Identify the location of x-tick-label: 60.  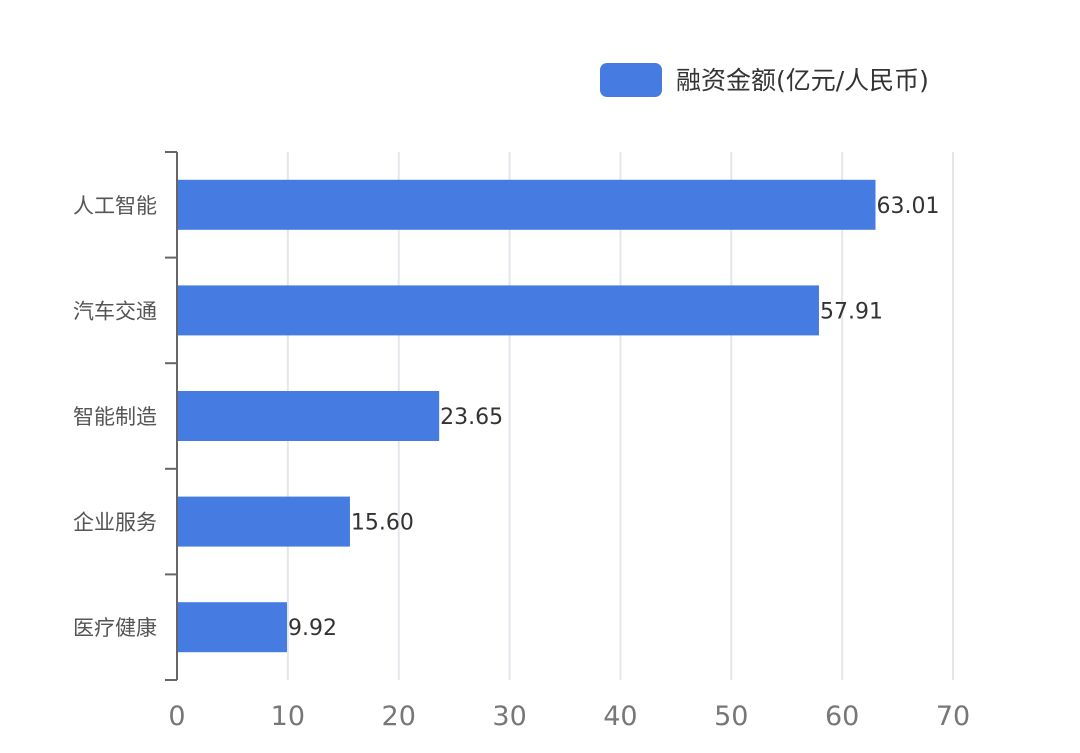
(842, 716).